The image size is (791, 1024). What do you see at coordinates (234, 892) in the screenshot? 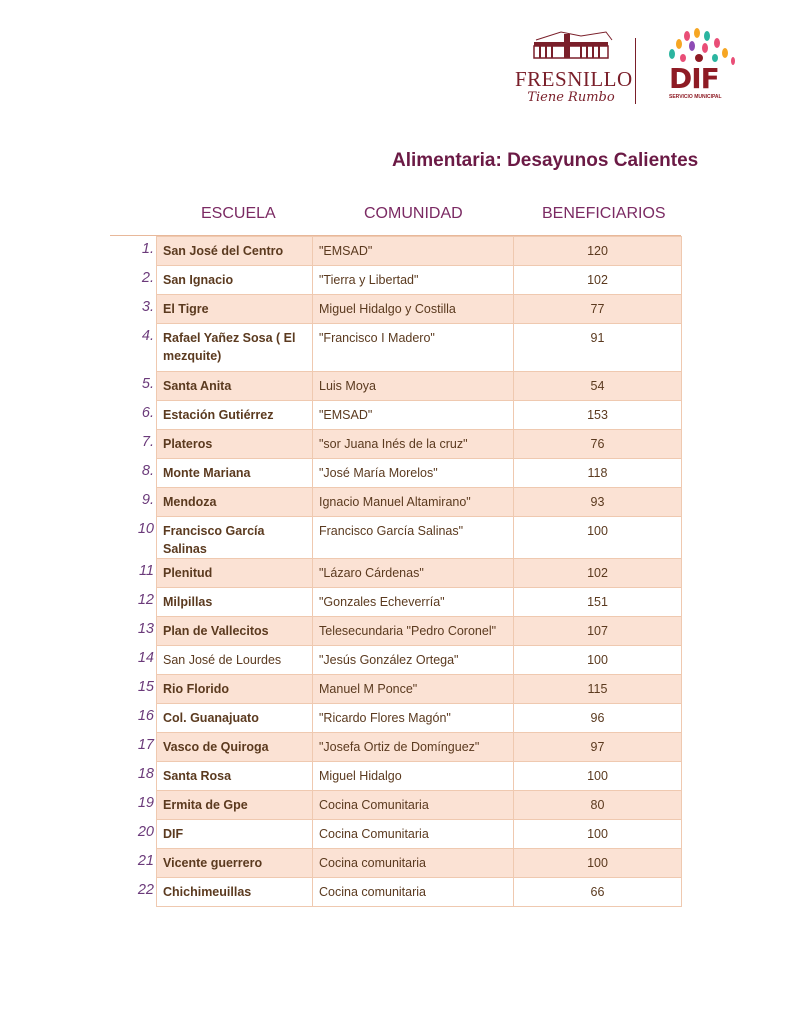
I see `cell-escuela: Chichimeuillas` at bounding box center [234, 892].